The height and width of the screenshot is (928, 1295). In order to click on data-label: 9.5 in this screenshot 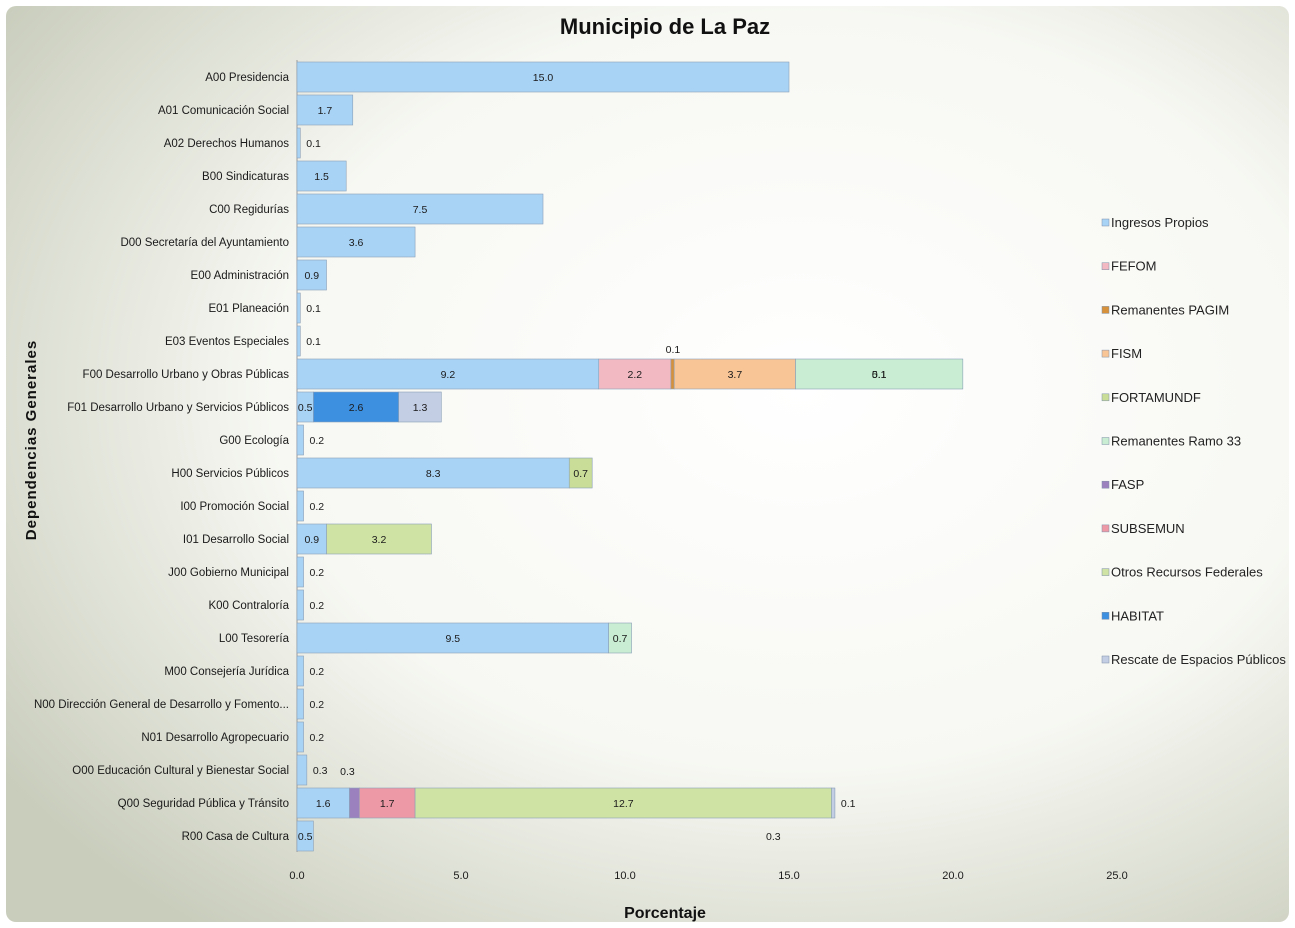, I will do `click(452, 639)`.